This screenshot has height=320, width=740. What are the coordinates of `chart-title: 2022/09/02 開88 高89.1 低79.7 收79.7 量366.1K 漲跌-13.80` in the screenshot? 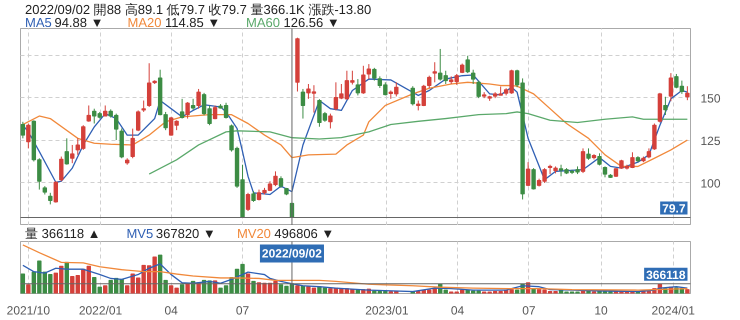 It's located at (198, 9).